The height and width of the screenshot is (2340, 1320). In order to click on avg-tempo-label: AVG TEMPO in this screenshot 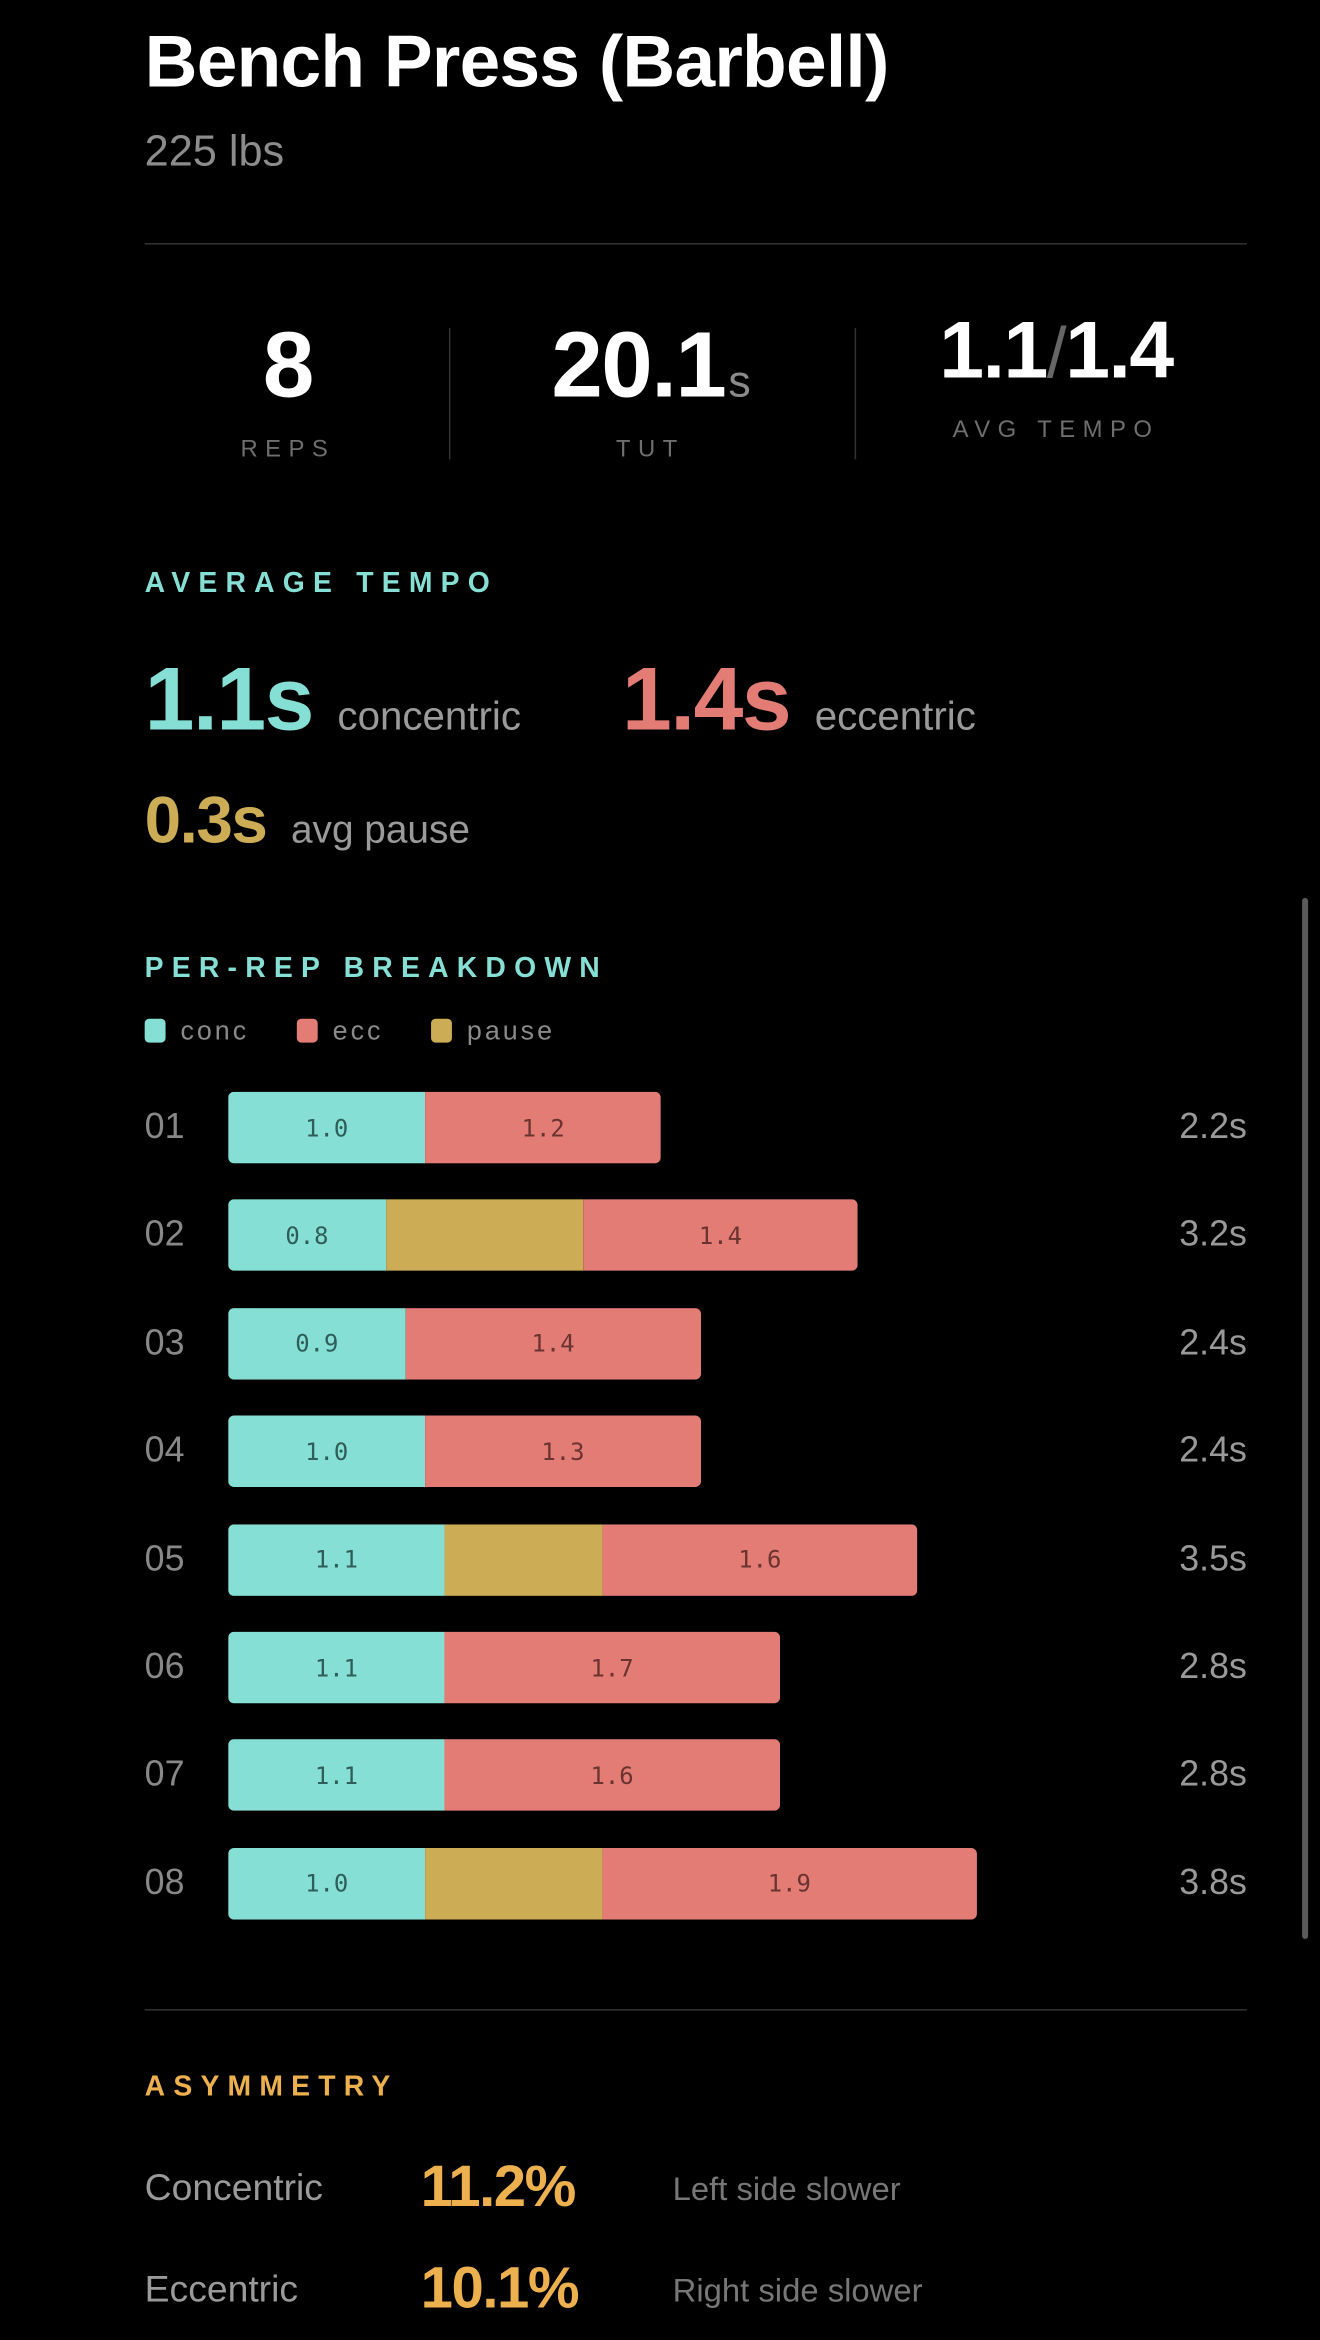, I will do `click(1056, 430)`.